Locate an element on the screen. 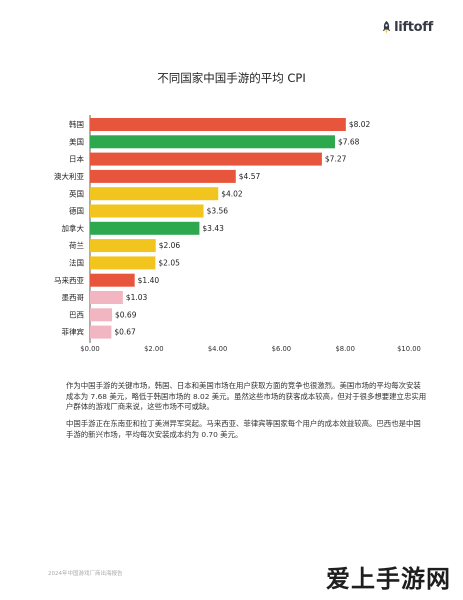 The height and width of the screenshot is (600, 463). liftoff-logo: liftoff is located at coordinates (407, 27).